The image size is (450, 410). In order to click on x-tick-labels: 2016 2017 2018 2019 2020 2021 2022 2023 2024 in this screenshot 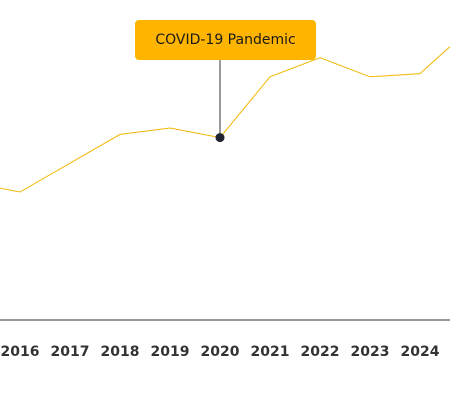, I will do `click(220, 352)`.